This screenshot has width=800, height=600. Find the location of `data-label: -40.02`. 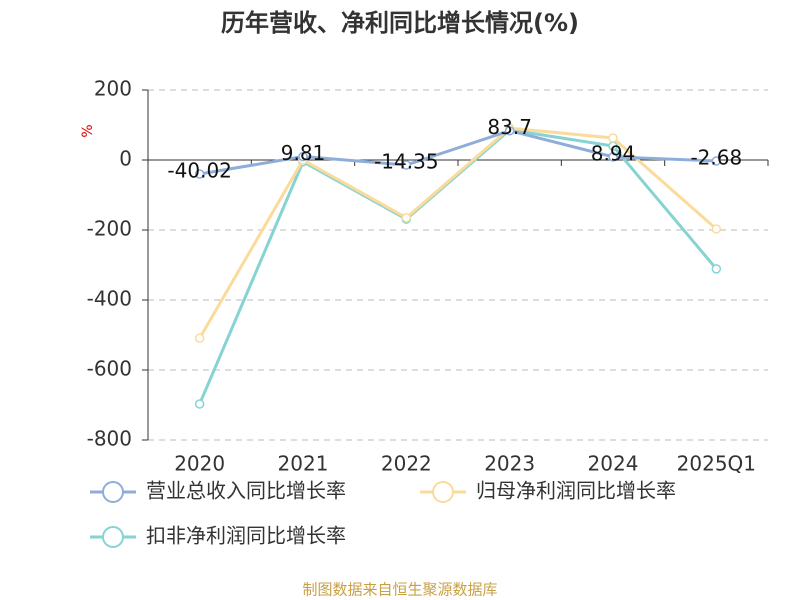

data-label: -40.02 is located at coordinates (199, 171).